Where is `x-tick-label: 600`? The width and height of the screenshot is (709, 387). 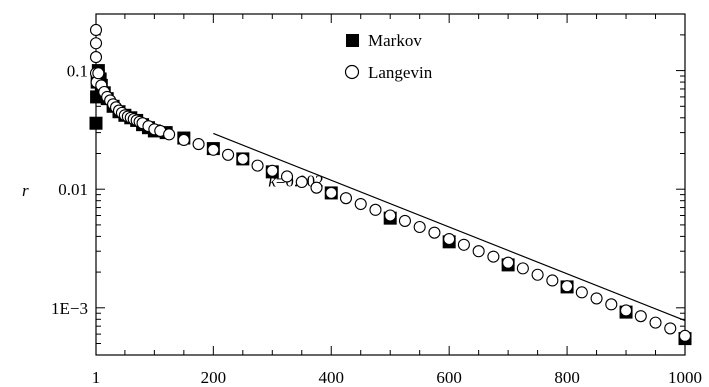
x-tick-label: 600 is located at coordinates (449, 377).